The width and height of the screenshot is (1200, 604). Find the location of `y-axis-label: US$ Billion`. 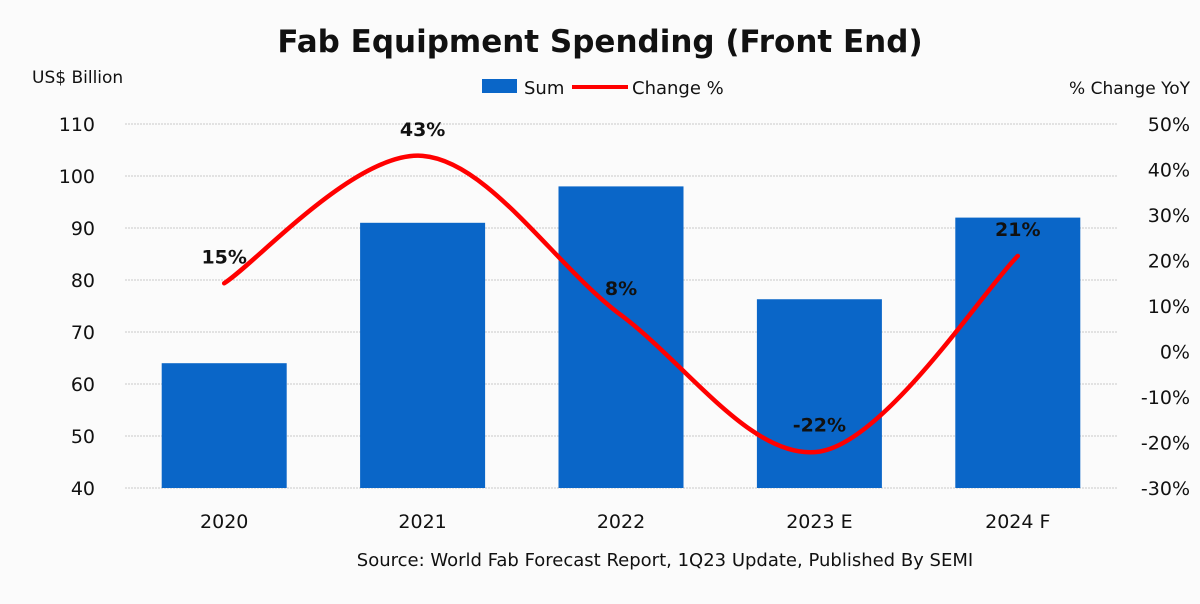

y-axis-label: US$ Billion is located at coordinates (77, 78).